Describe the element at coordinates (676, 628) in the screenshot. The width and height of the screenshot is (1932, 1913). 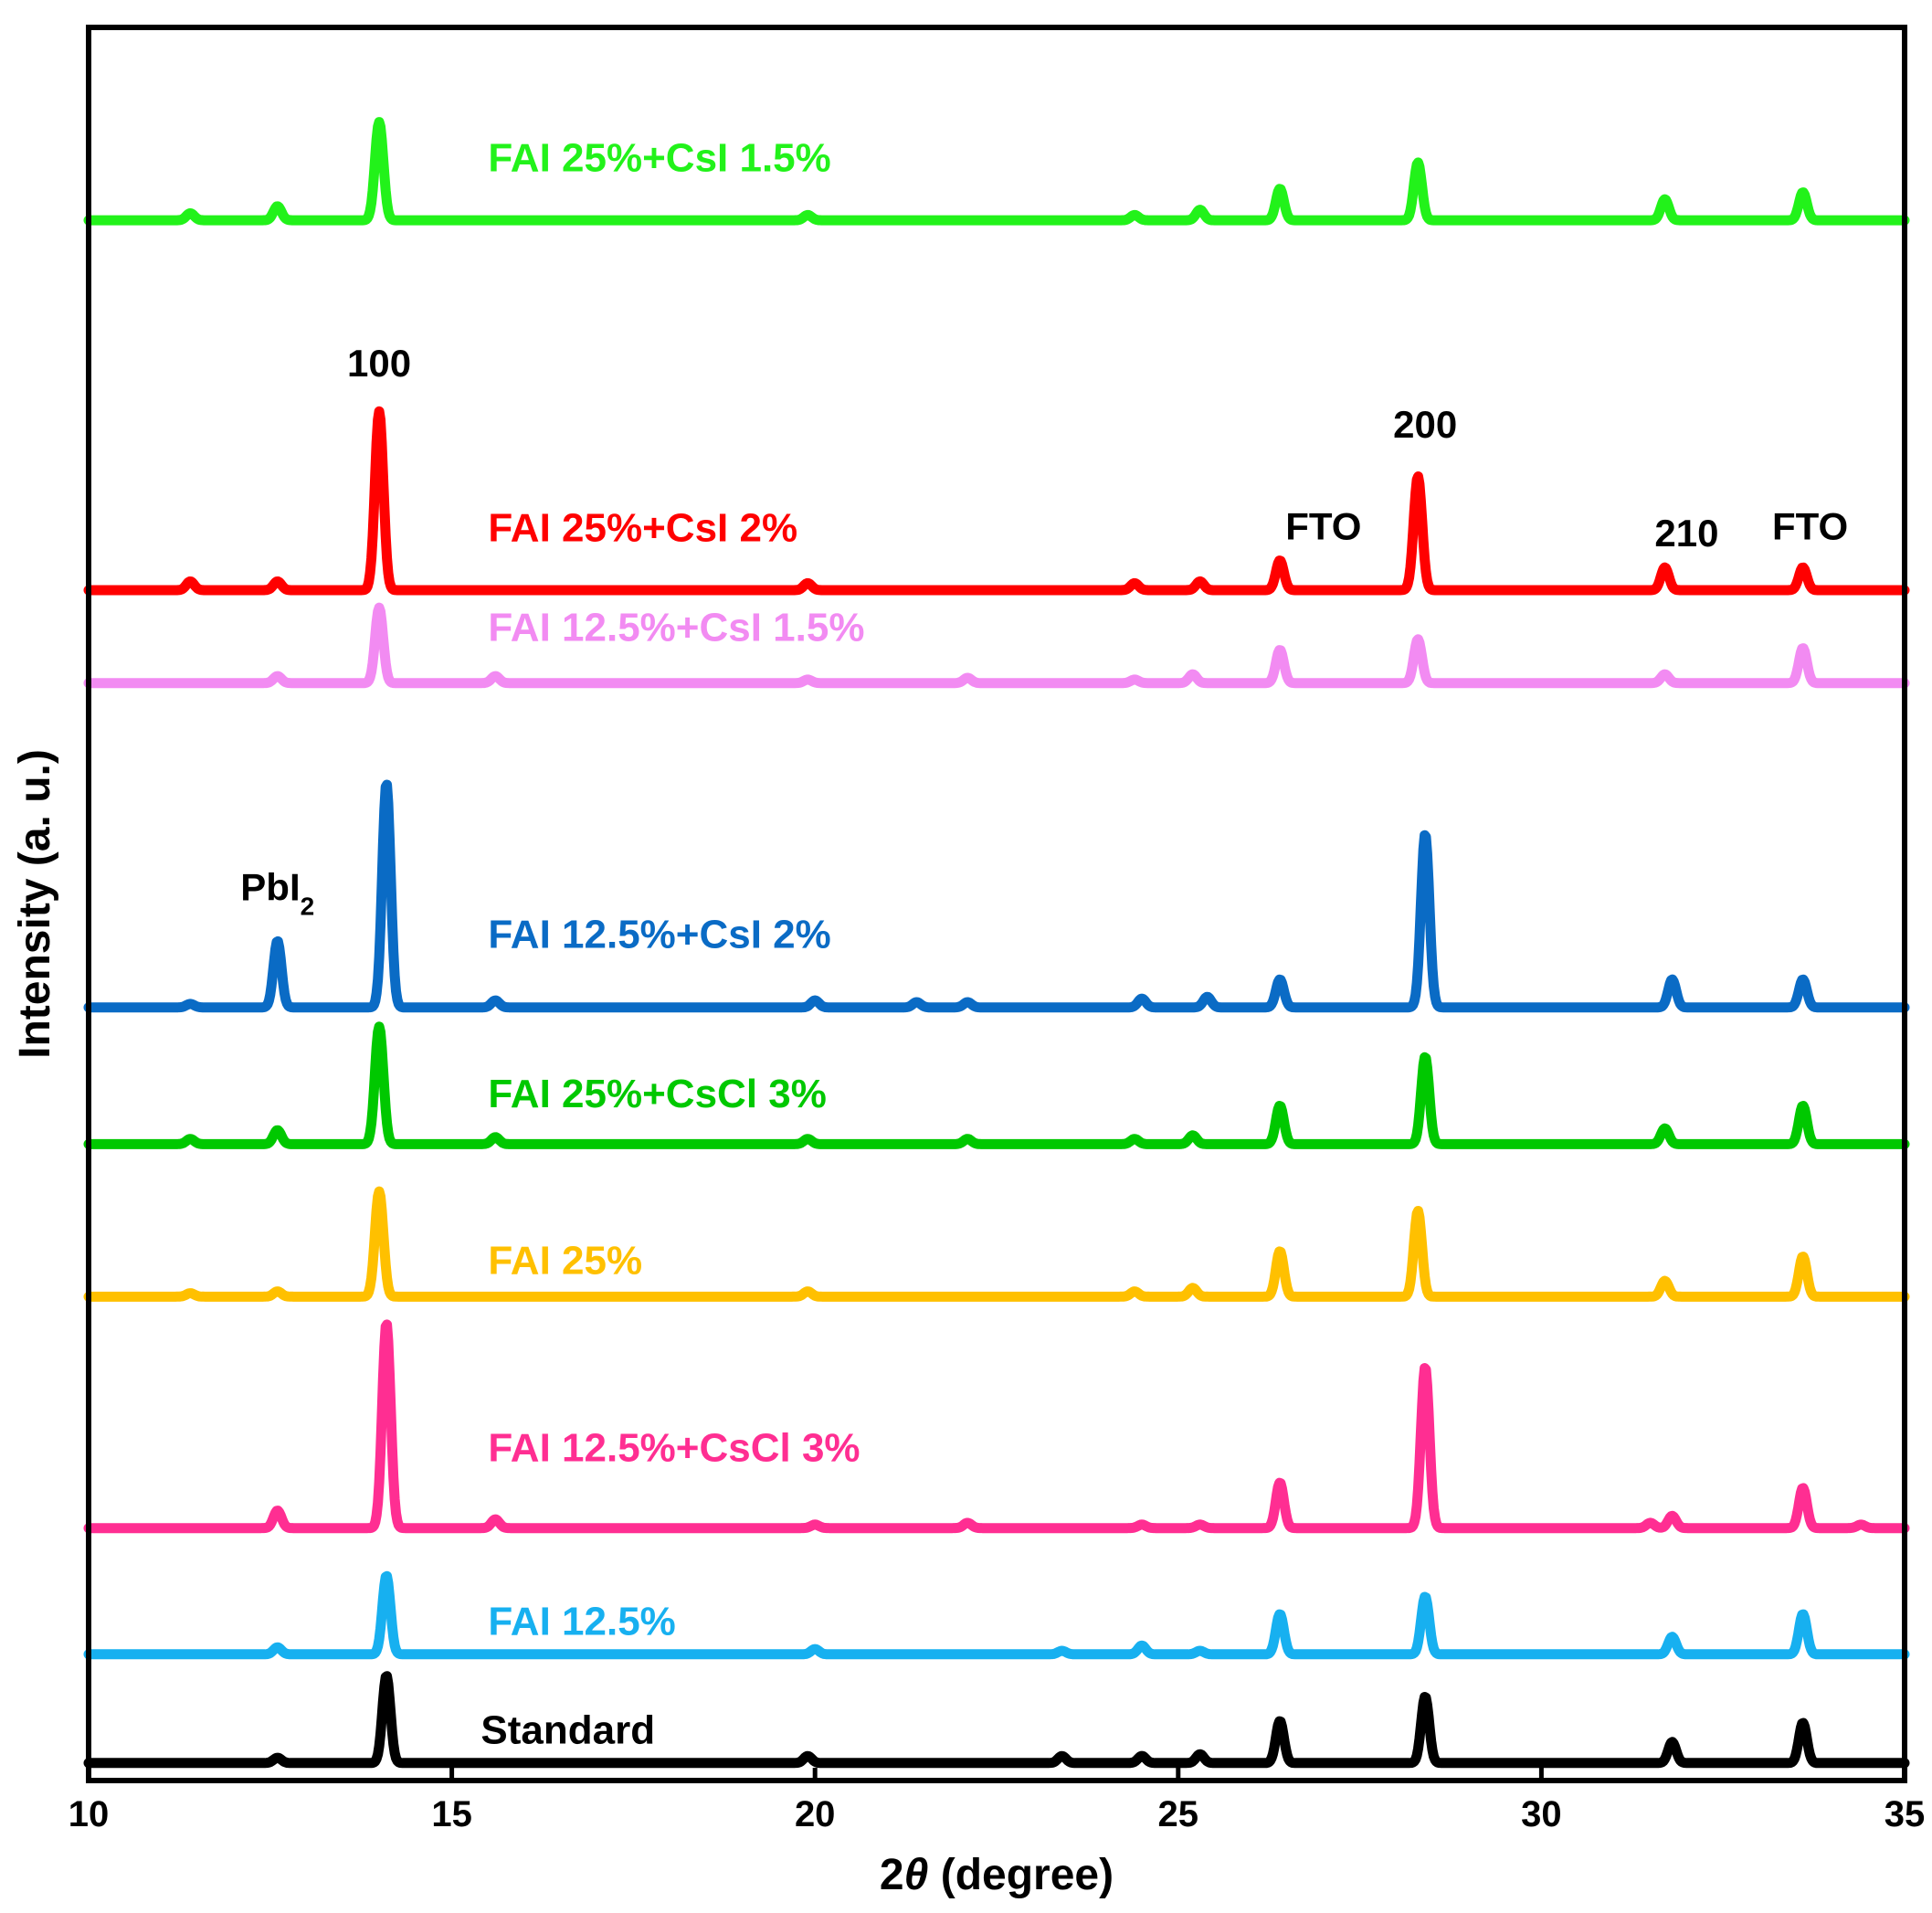
I see `series-label: FAI 12.5%+CsI 1.5%` at that location.